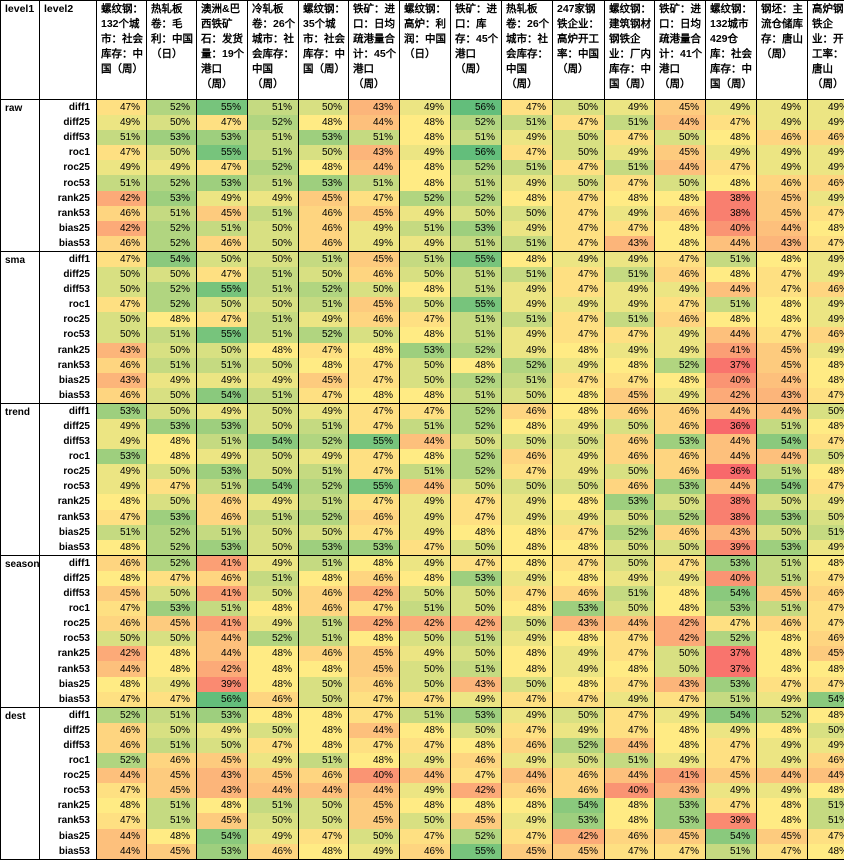  I want to click on value-cell: 37%, so click(731, 653).